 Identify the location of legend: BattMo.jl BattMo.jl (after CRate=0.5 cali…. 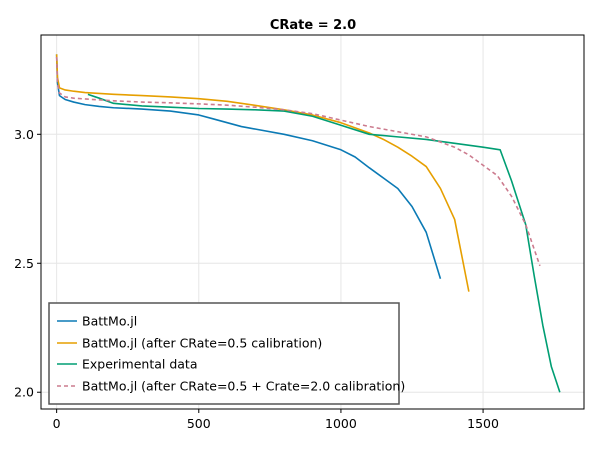
(226, 353).